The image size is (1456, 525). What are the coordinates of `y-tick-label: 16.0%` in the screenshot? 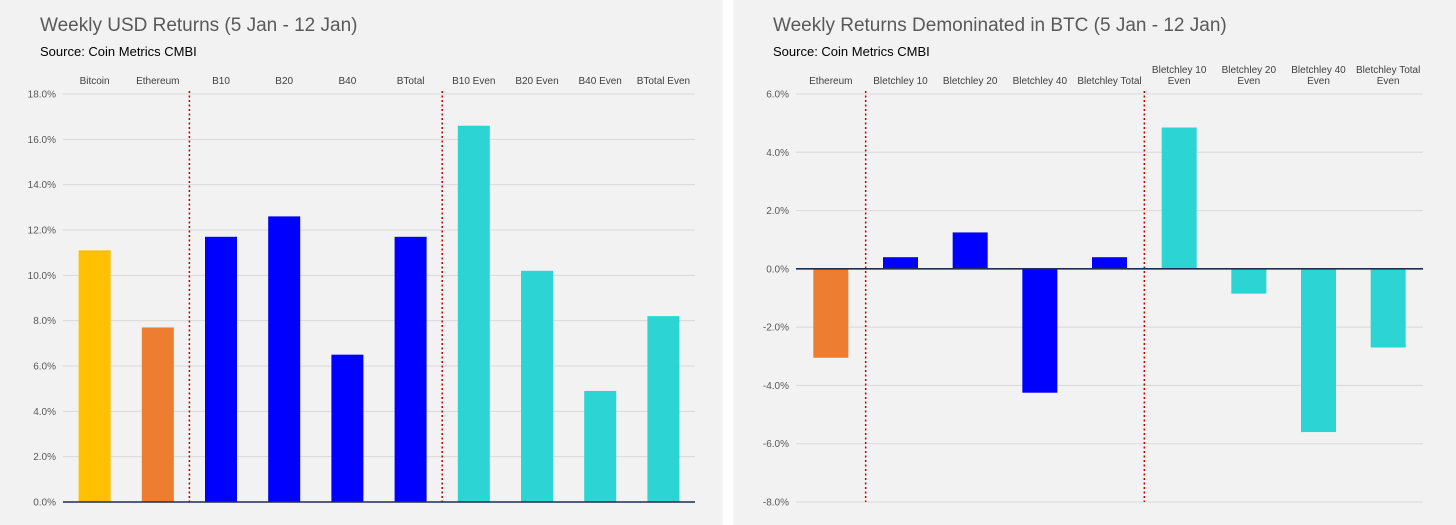 It's located at (42, 140).